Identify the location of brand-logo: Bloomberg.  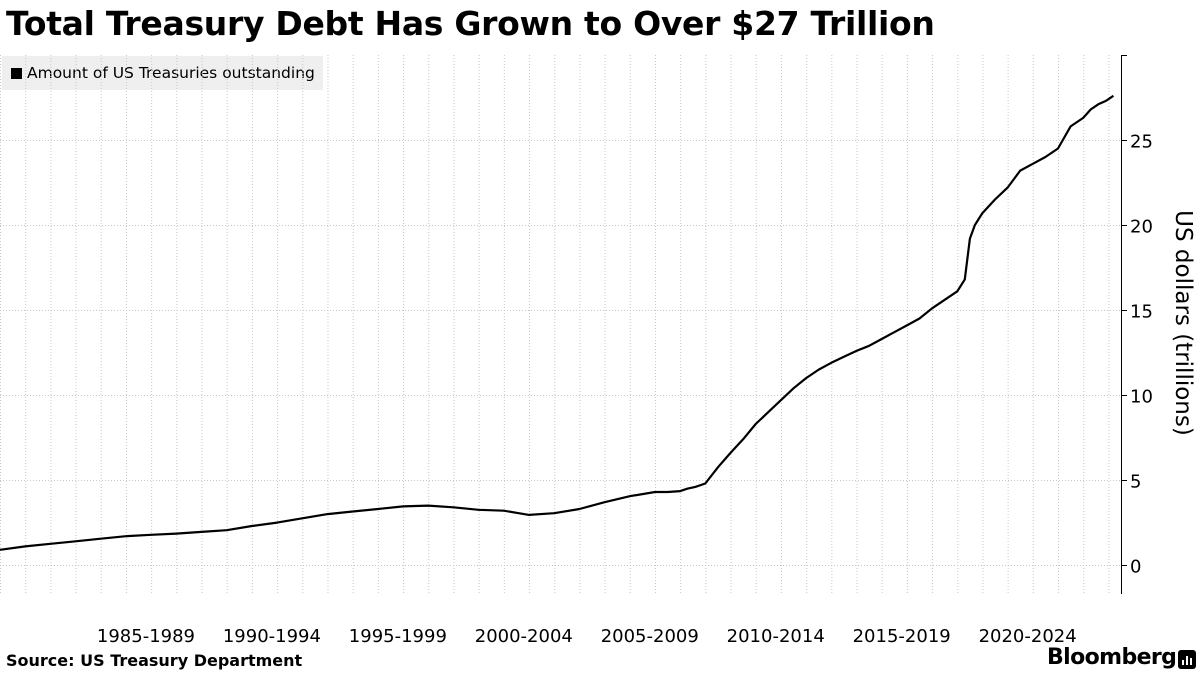
(1112, 657).